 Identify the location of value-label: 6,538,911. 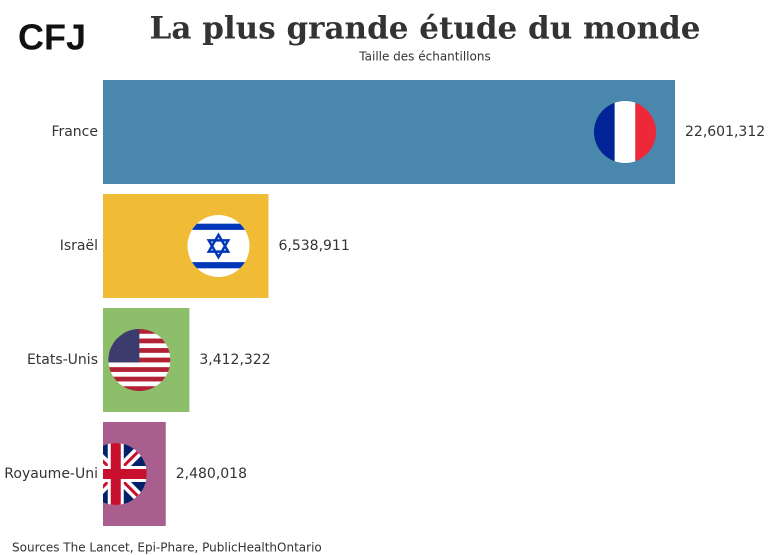
(313, 246).